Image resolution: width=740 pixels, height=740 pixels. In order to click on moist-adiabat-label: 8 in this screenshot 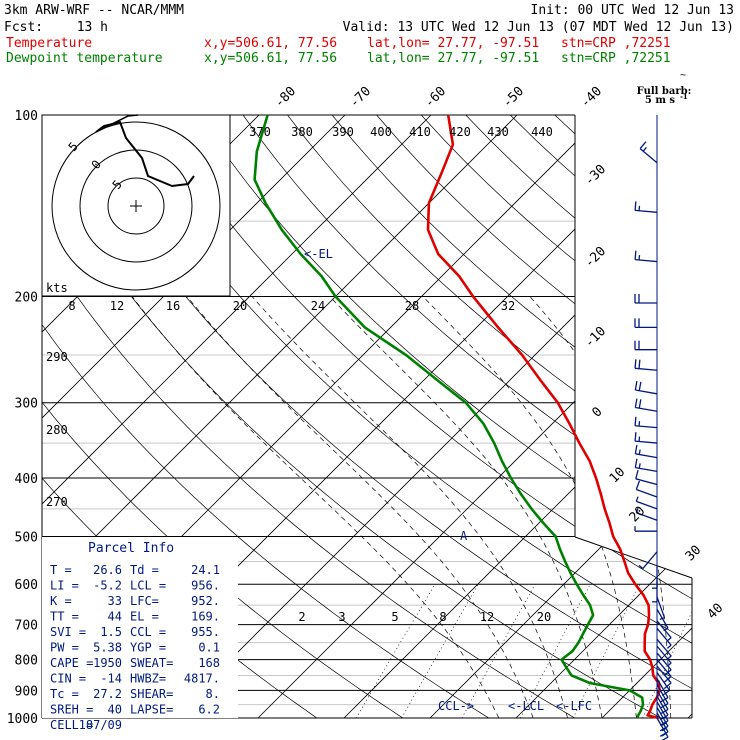, I will do `click(71, 306)`.